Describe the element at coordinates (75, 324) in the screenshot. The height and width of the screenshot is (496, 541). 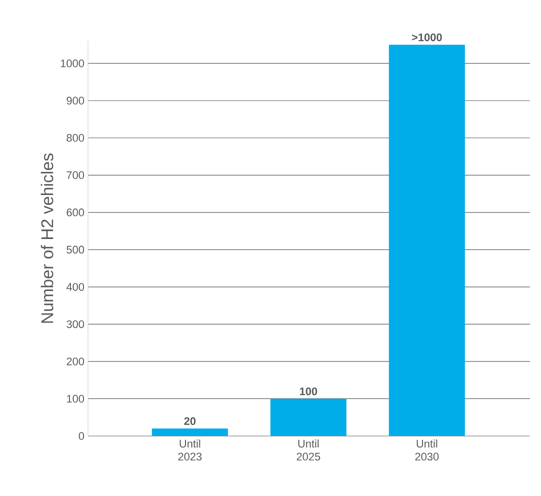
I see `y-tick-label: 300` at that location.